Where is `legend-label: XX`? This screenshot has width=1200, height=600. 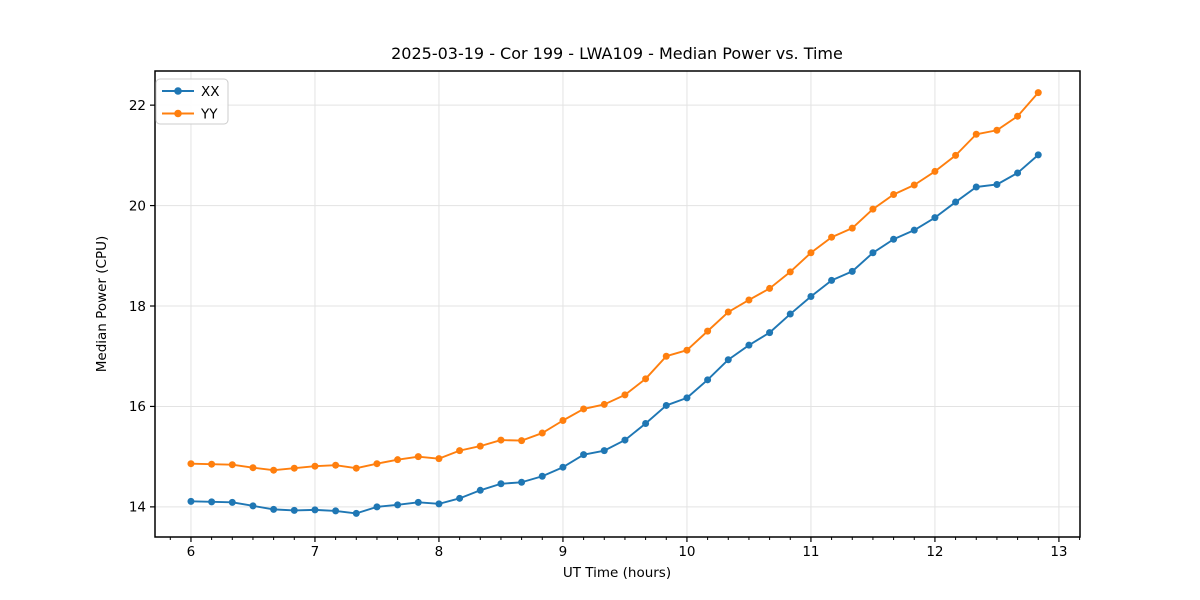 legend-label: XX is located at coordinates (210, 92).